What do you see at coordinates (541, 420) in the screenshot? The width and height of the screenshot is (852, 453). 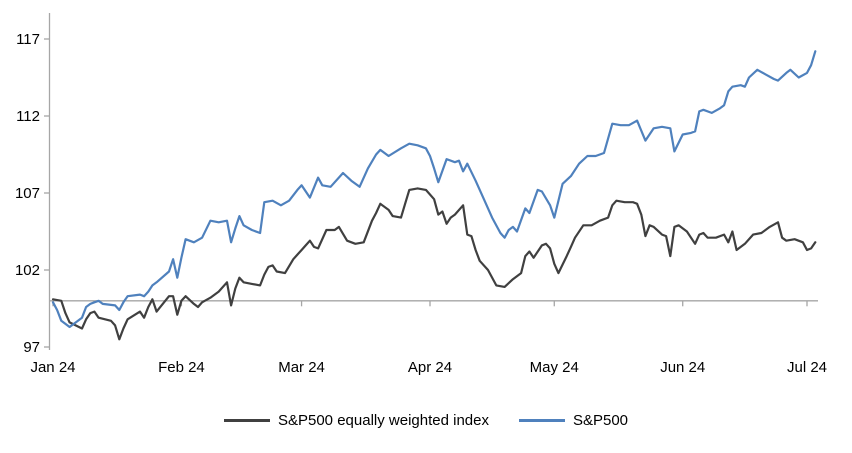 I see `legend-swatch-sp500` at bounding box center [541, 420].